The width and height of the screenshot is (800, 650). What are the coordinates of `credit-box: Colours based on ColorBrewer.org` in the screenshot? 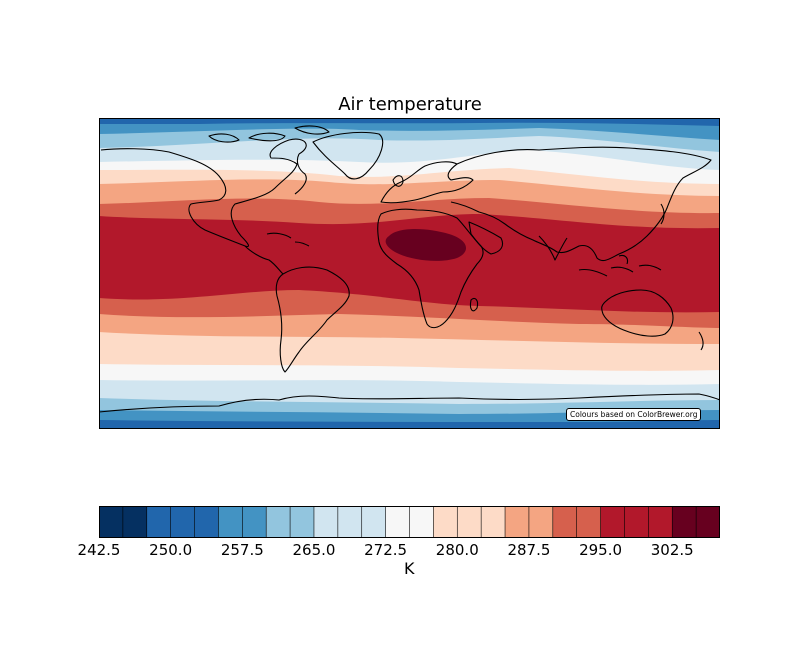 It's located at (634, 414).